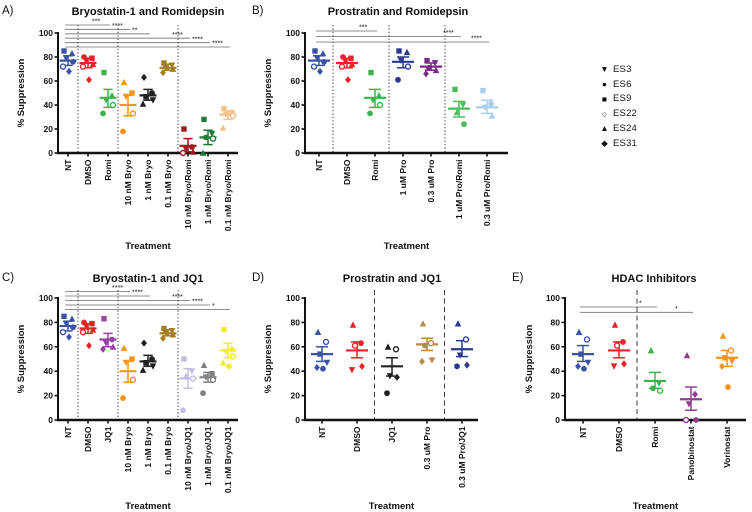  I want to click on x-tick-label: 0.3 uM Pro/JQ1, so click(462, 457).